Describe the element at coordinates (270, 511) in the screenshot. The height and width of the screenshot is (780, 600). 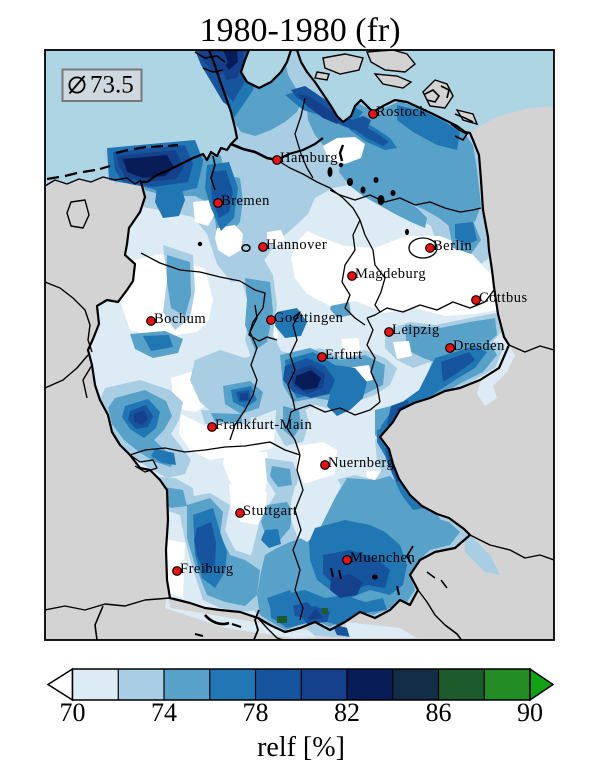
I see `svg-text: Stuttgart` at that location.